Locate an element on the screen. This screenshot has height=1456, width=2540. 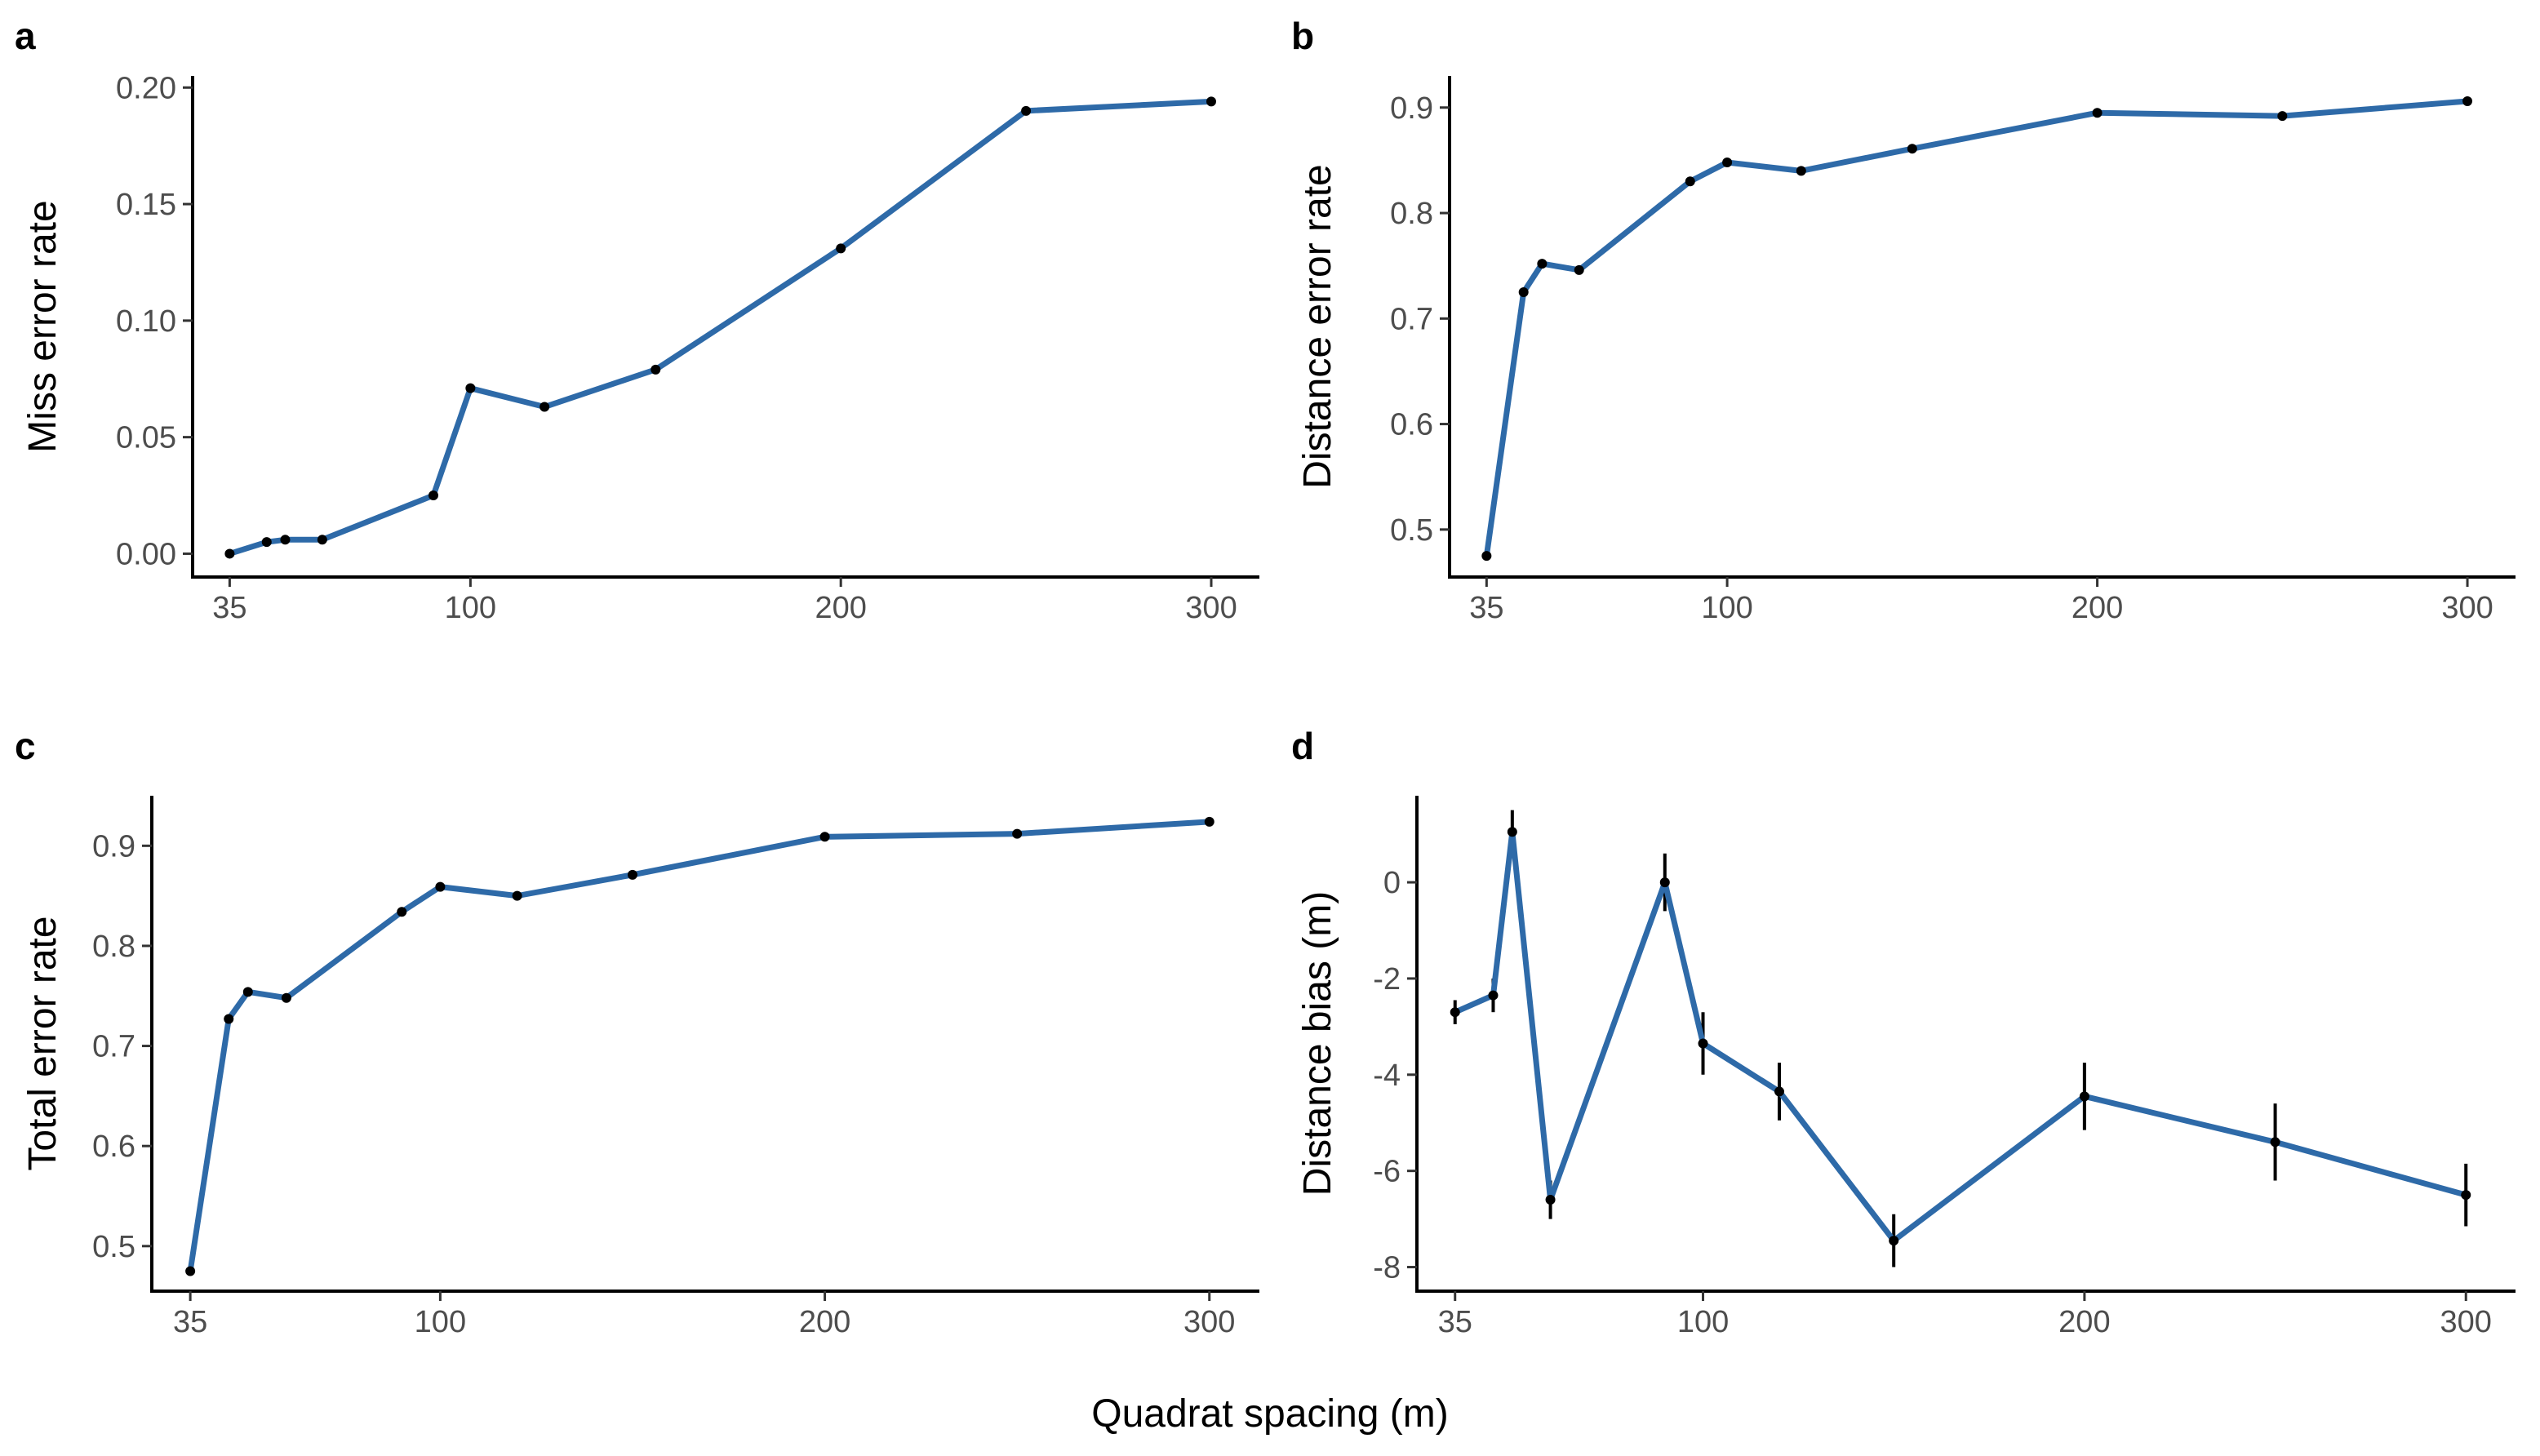
y-tick-label: 0.15 is located at coordinates (146, 205).